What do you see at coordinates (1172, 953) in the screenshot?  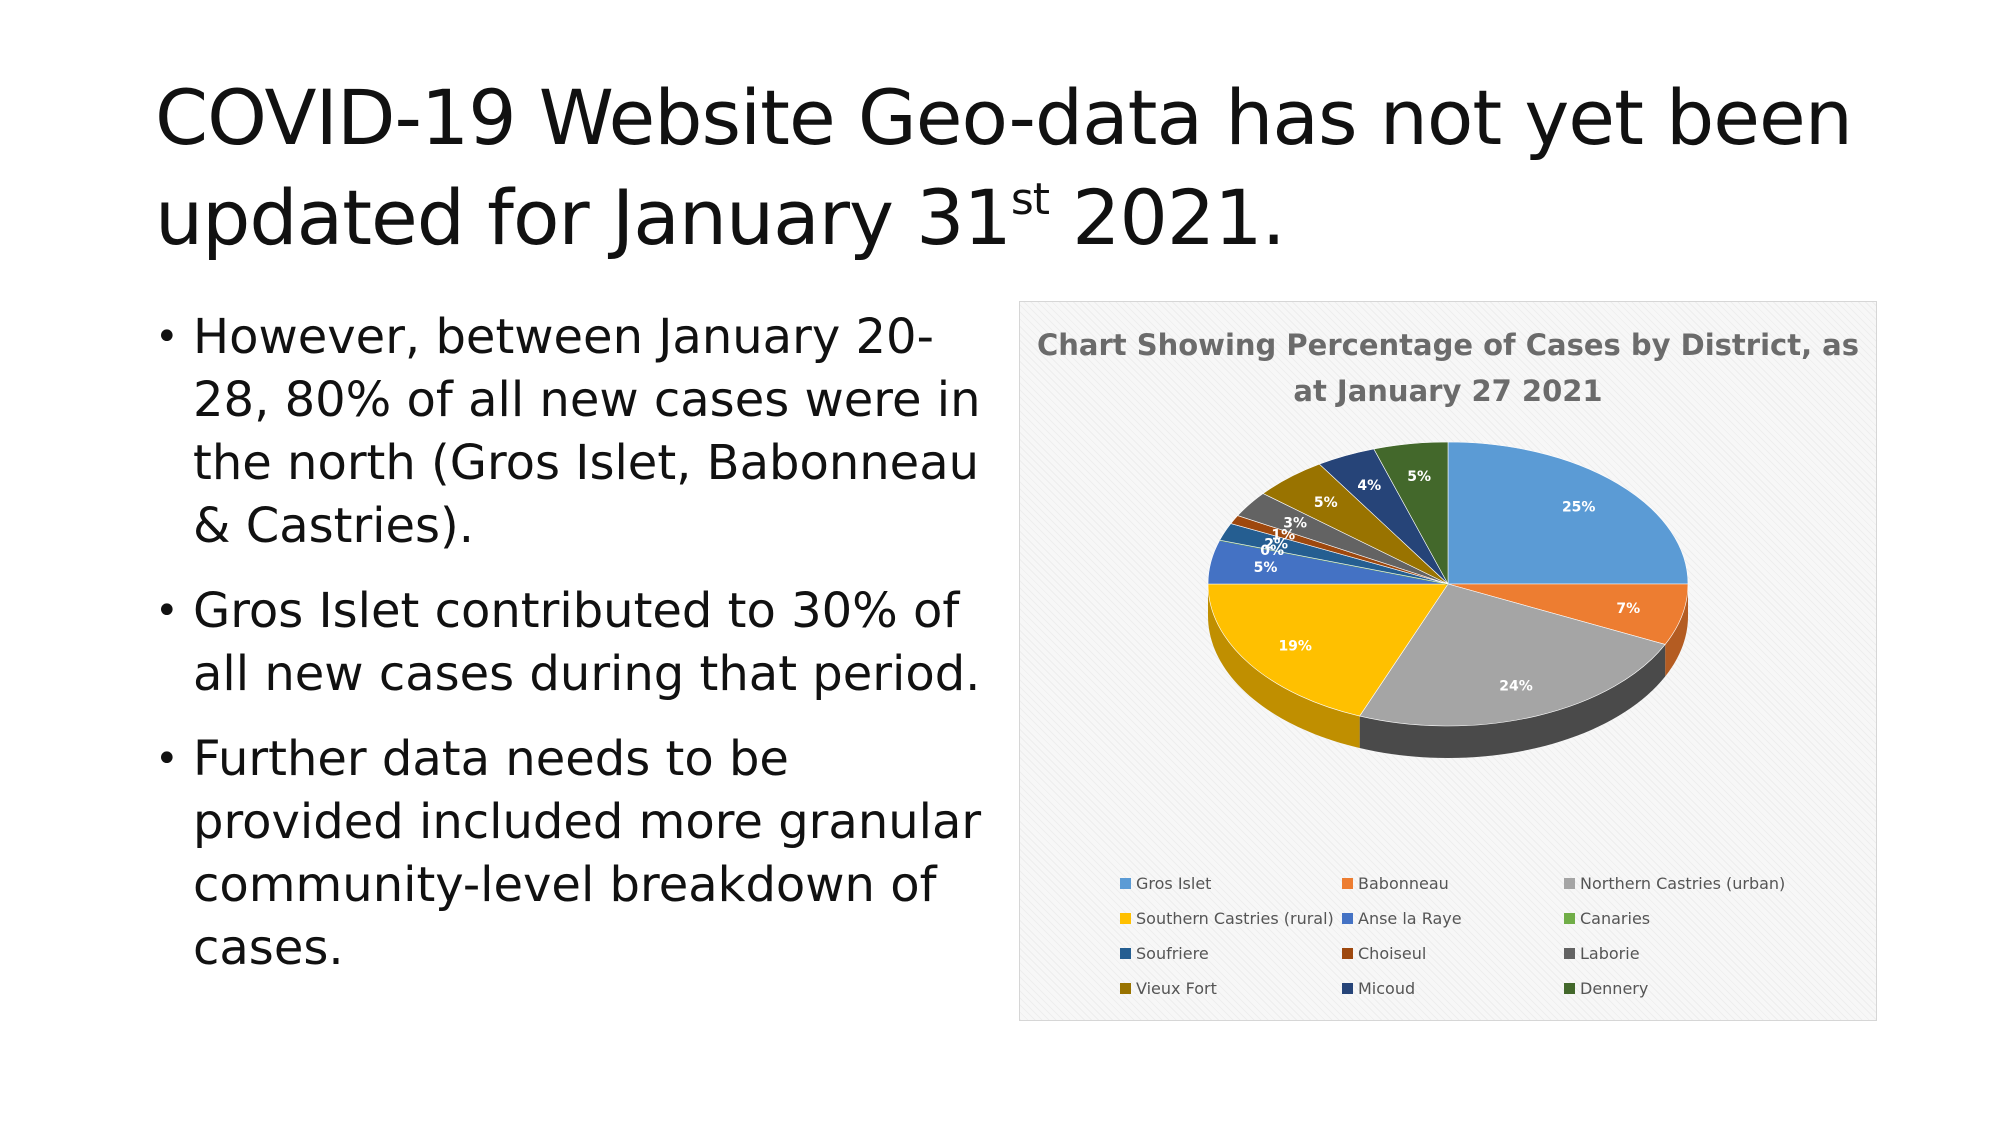 I see `legend-label: Soufriere` at bounding box center [1172, 953].